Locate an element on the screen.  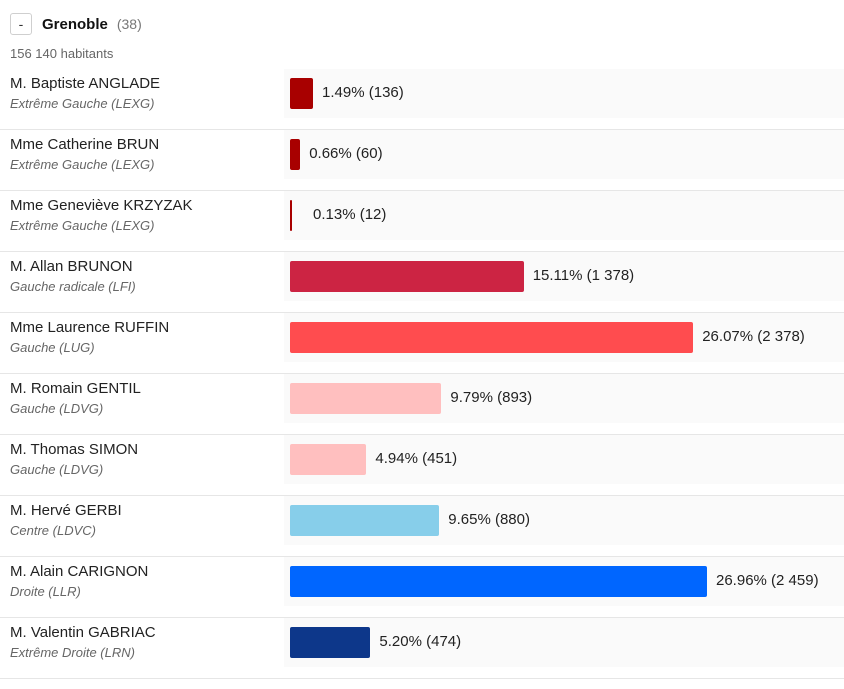
candidate-info: M. Allan BRUNON Gauche radicale (LFI) is located at coordinates (73, 276).